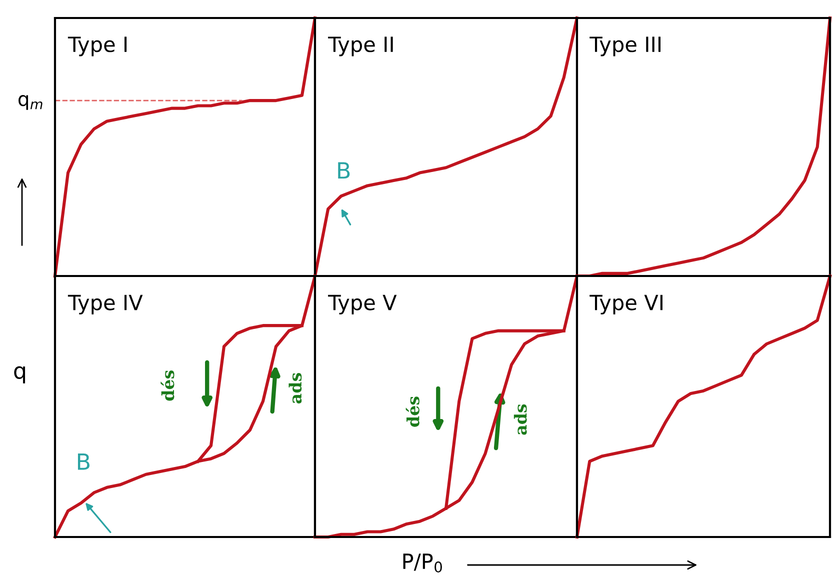  I want to click on text: Type I, so click(97, 46).